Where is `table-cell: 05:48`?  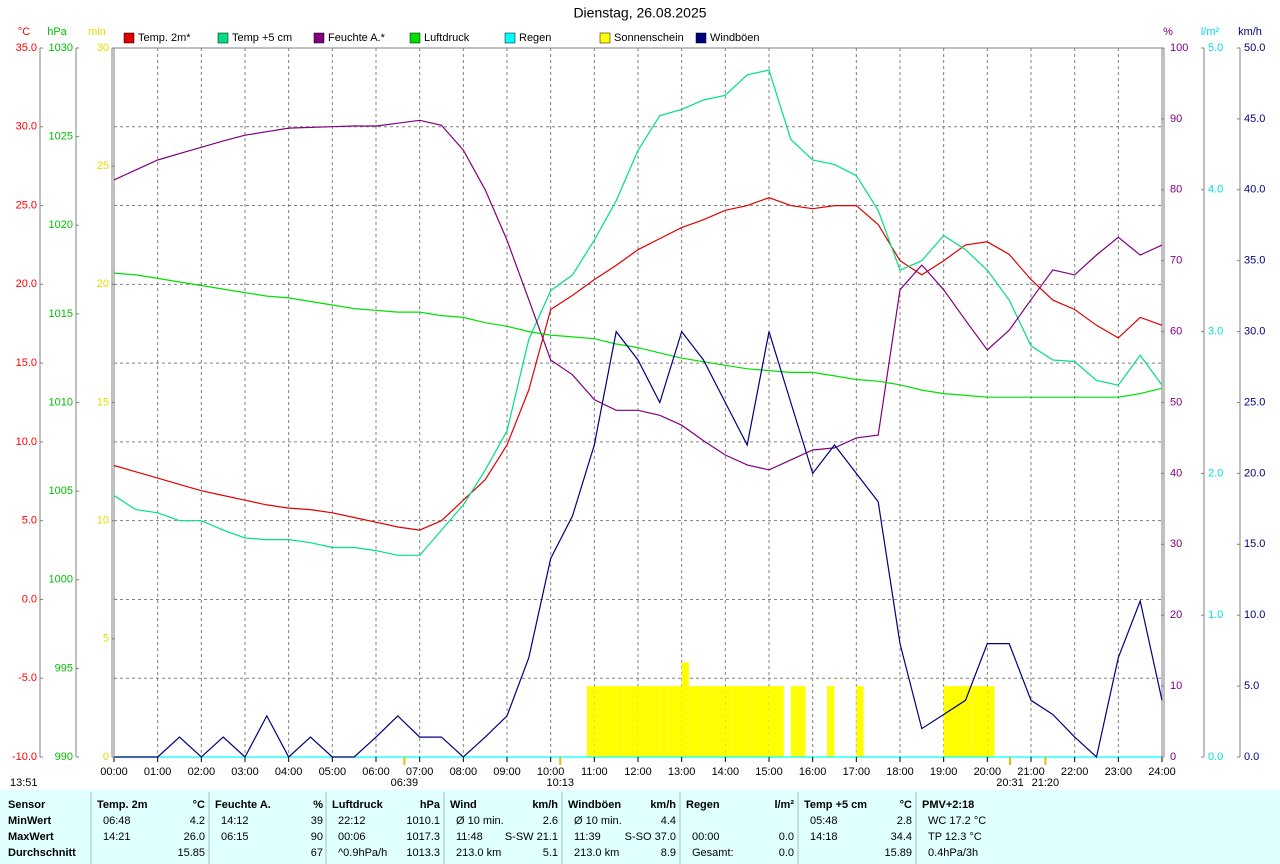
table-cell: 05:48 is located at coordinates (824, 821).